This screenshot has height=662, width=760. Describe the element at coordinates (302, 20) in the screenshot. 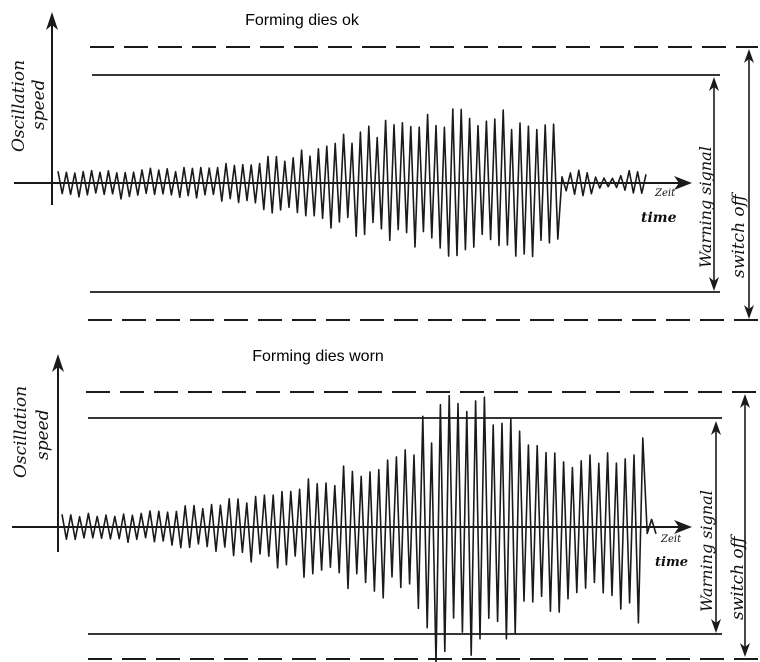

I see `panel-title: Forming dies ok` at that location.